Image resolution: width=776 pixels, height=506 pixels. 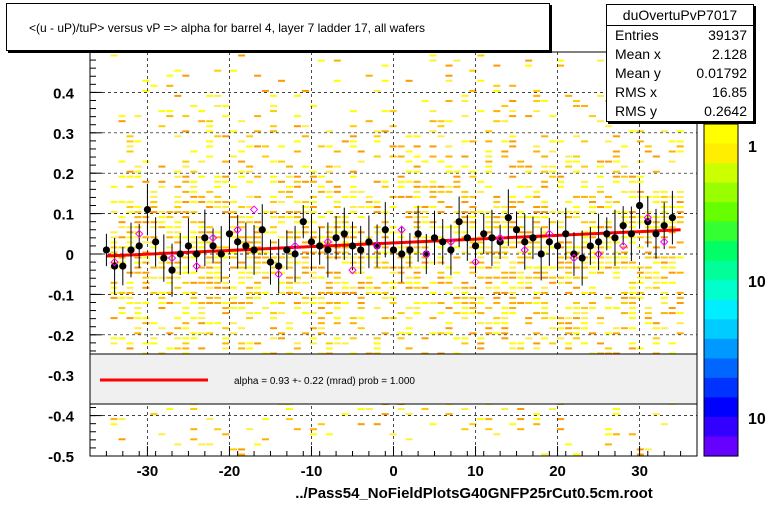 I want to click on x-tick-label: 10, so click(x=475, y=471).